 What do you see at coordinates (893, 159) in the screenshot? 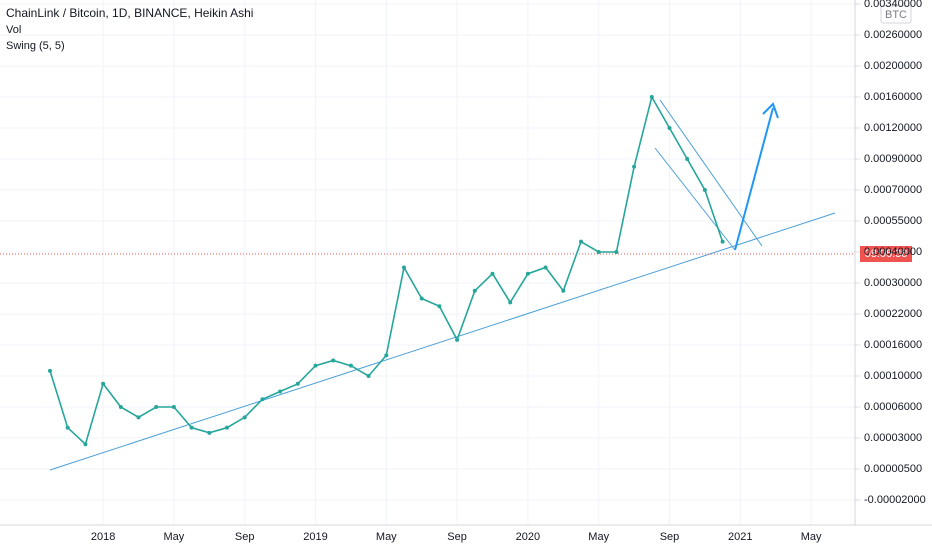
I see `y-tick-label: 0.00090000` at bounding box center [893, 159].